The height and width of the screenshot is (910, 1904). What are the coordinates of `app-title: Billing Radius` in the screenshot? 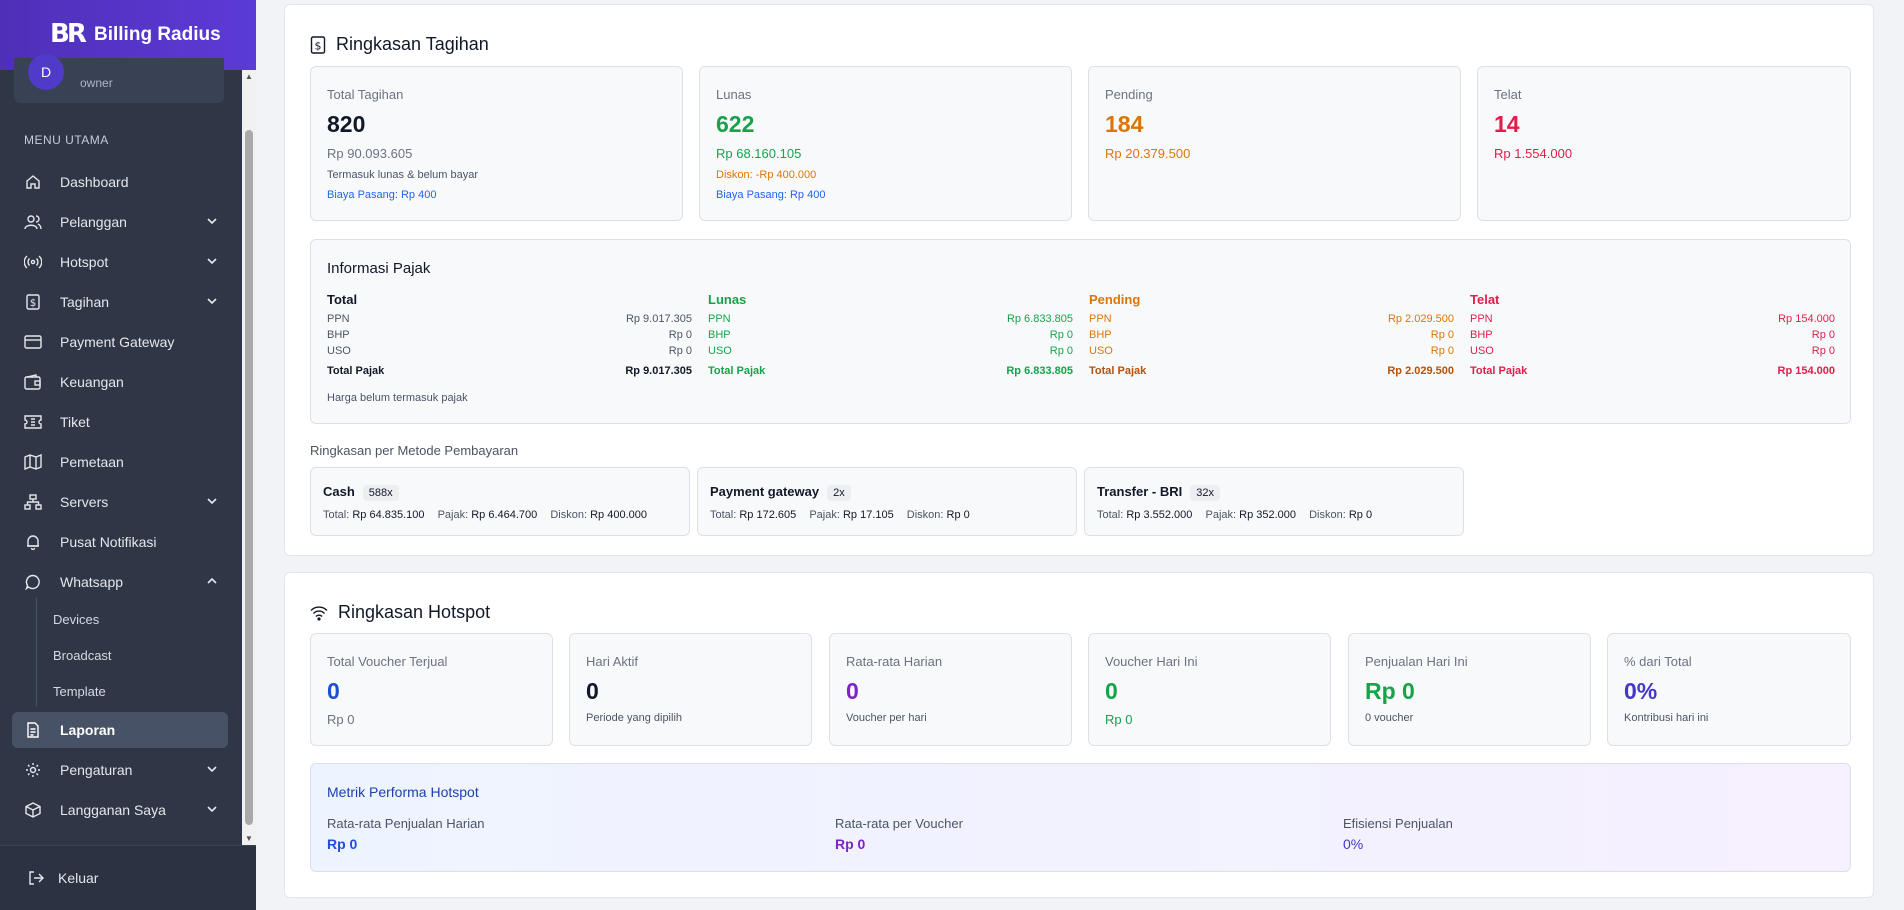 It's located at (157, 34).